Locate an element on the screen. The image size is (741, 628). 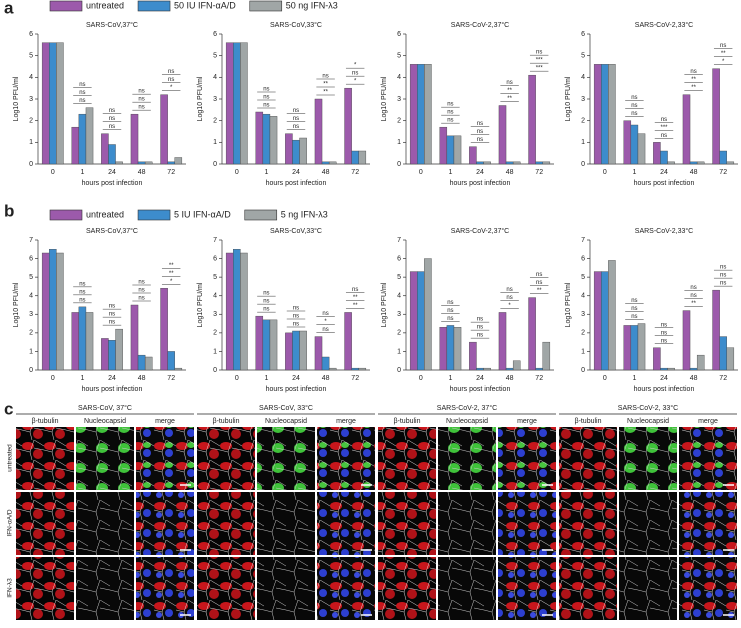
legend-label: 5 ng IFN-λ3 is located at coordinates (304, 214).